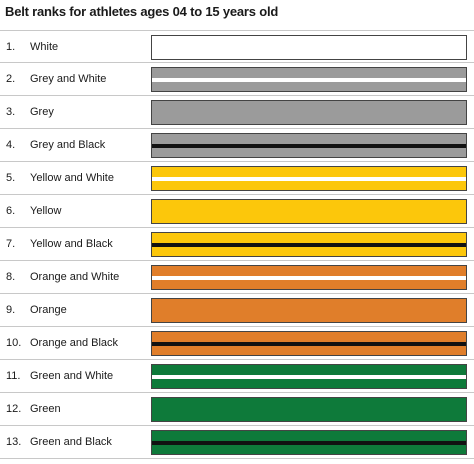 The image size is (474, 464). I want to click on belt-label: Yellow, so click(46, 211).